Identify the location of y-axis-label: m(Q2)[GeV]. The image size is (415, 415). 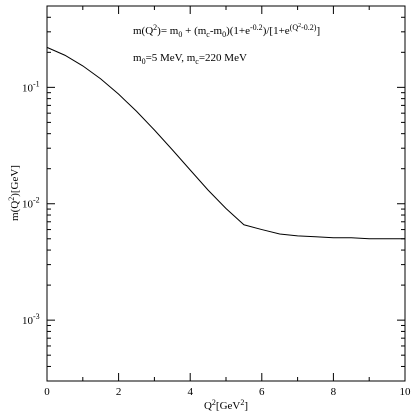
(14, 193).